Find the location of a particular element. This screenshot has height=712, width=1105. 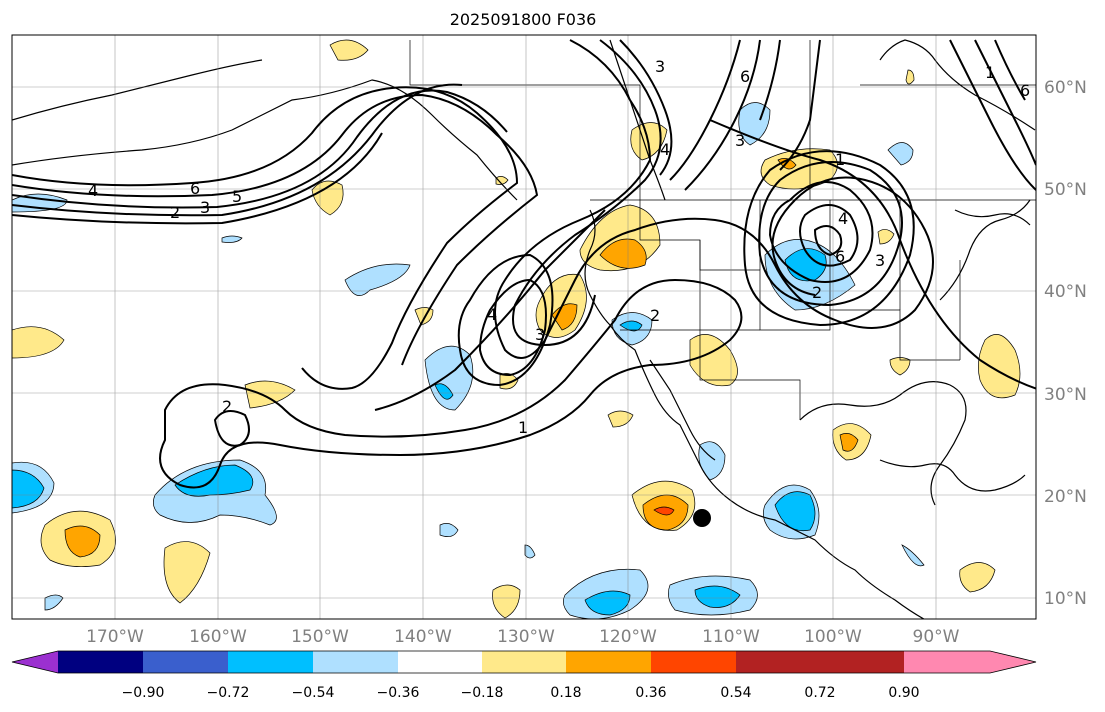

latitude-label: 40°N is located at coordinates (1065, 292).